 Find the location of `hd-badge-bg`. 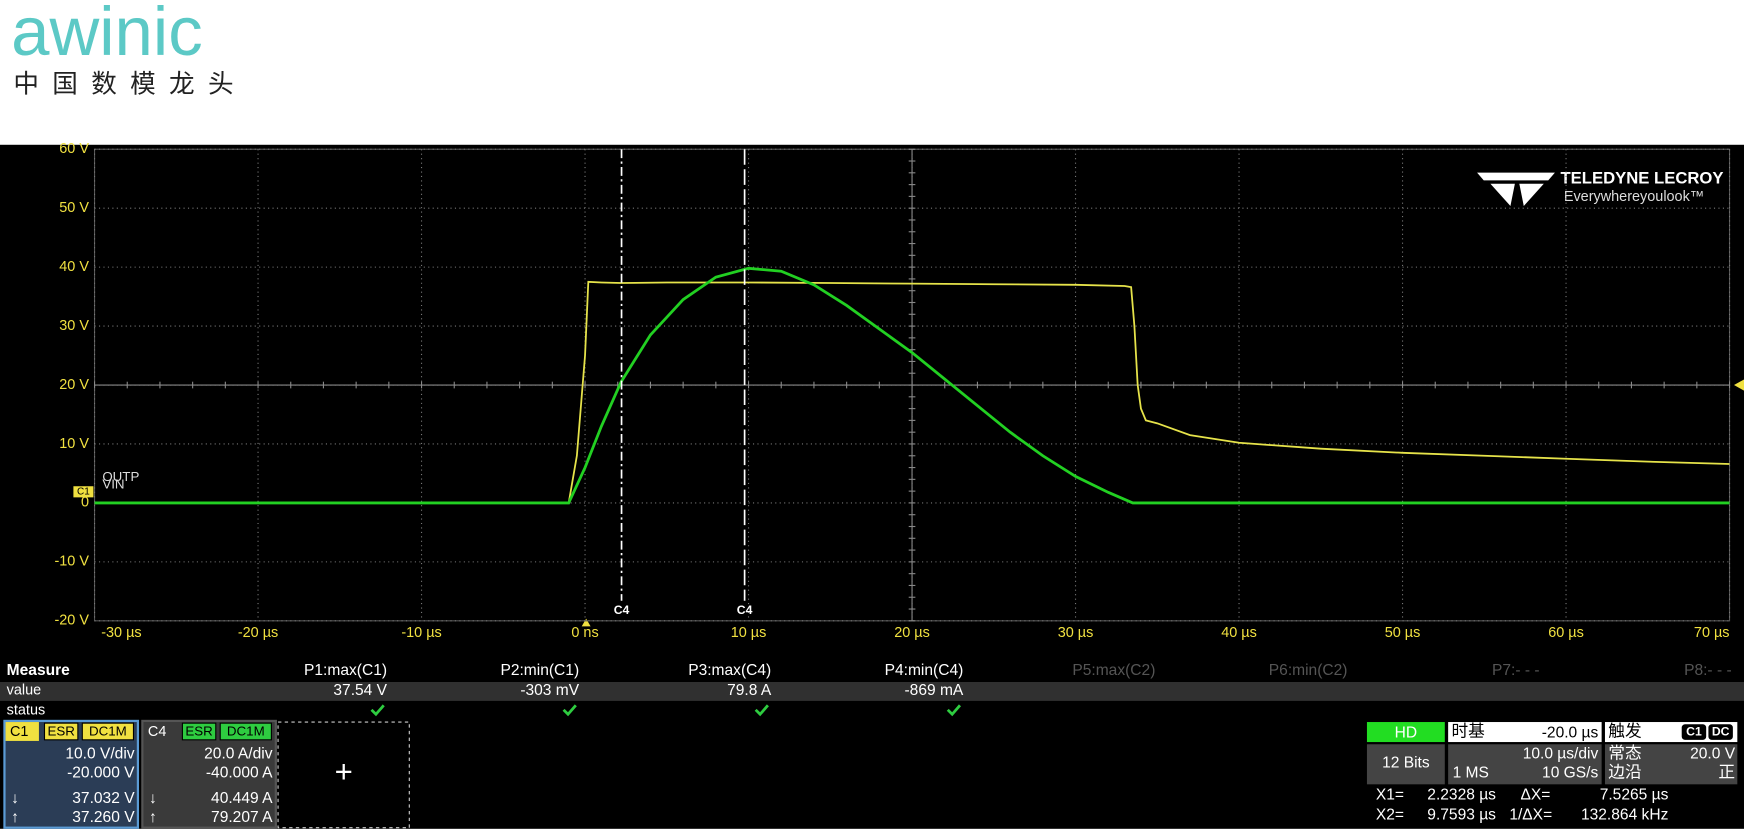

hd-badge-bg is located at coordinates (1405, 732).